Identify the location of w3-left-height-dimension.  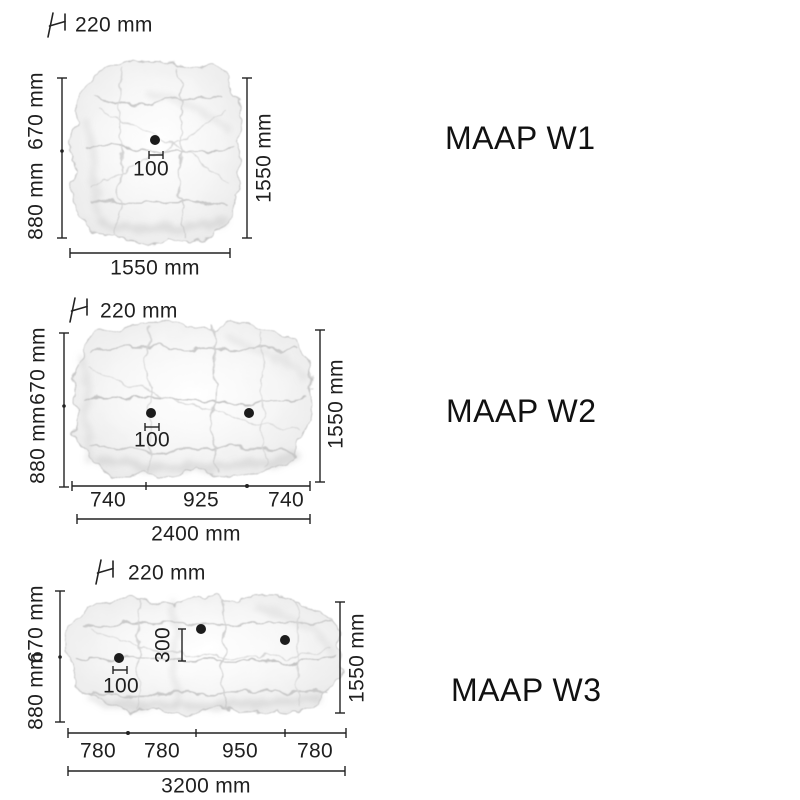
(60, 656).